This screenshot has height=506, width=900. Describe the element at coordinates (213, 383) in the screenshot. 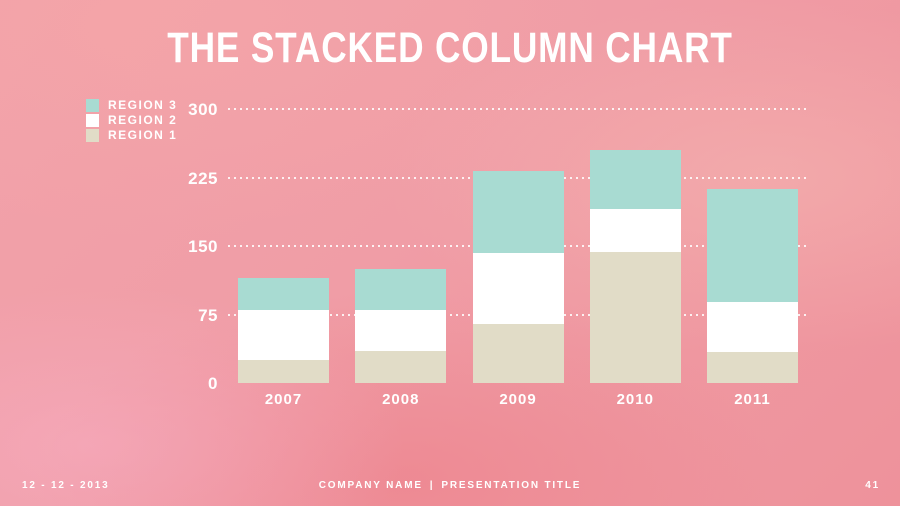

I see `y-axis-label: 0` at that location.